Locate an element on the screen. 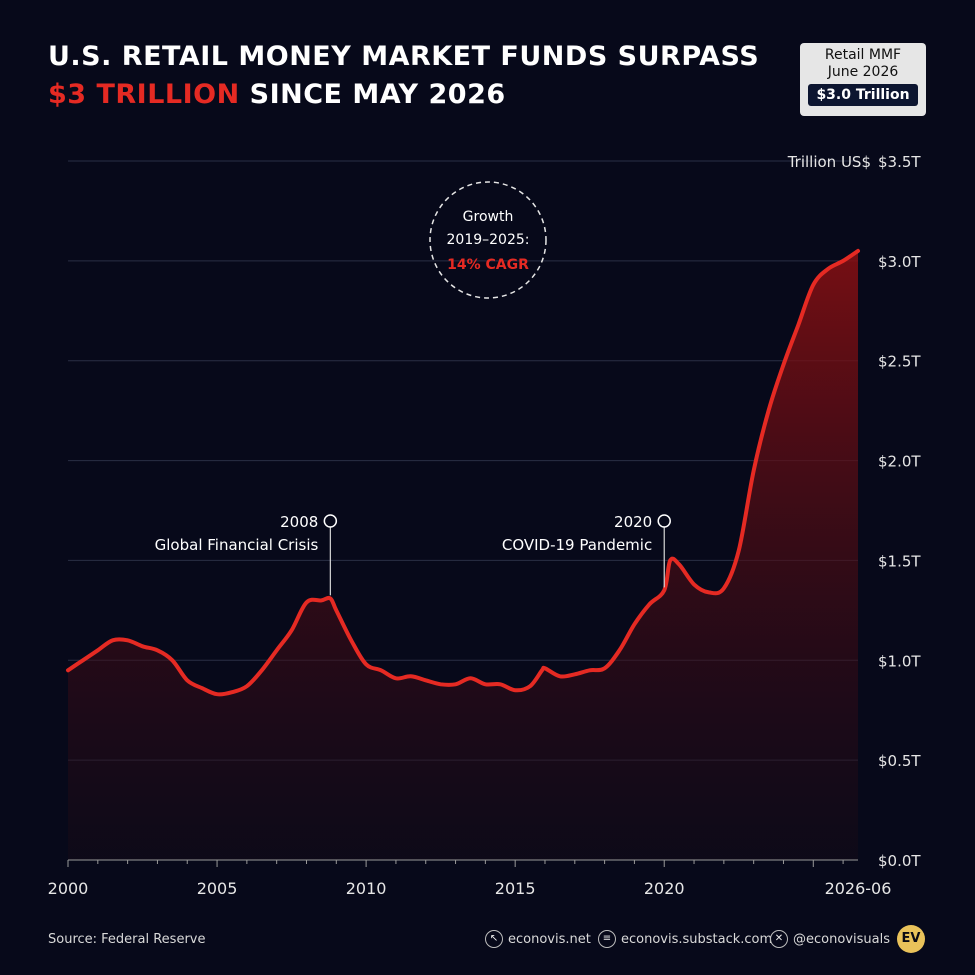 This screenshot has height=975, width=975. growth-callout: Growth 2019–2025: 14% CAGR is located at coordinates (488, 240).